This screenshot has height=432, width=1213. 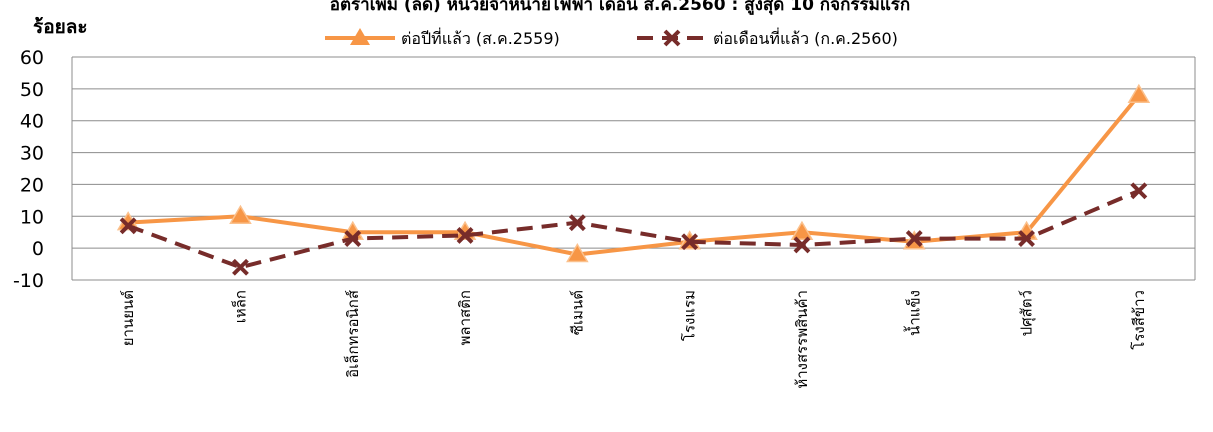 What do you see at coordinates (805, 37) in the screenshot?
I see `legend-label: ต่อเดือนที่แล้ว (ก.ค.2560)` at bounding box center [805, 37].